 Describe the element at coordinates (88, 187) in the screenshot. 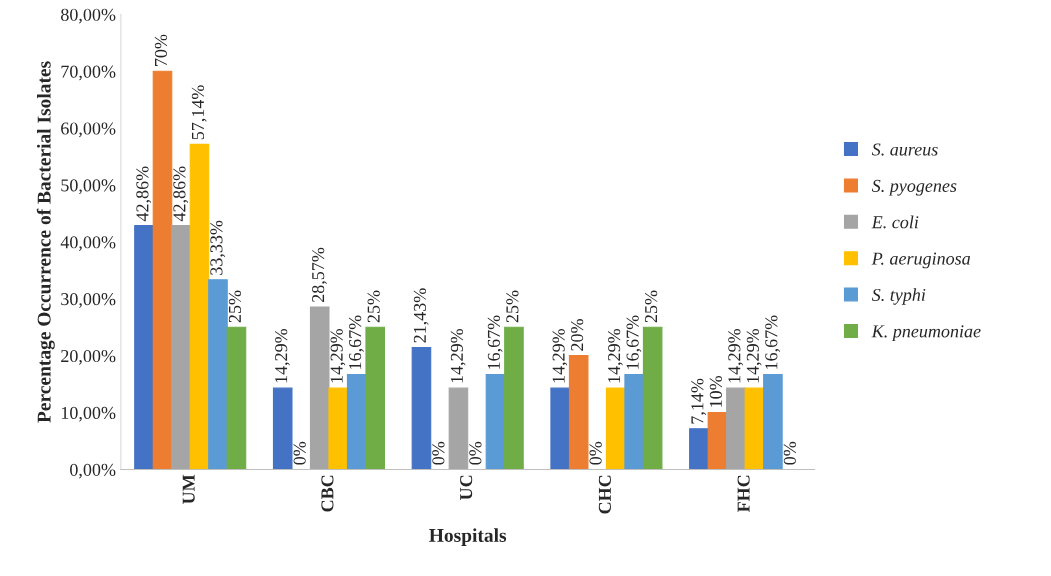

I see `y-tick-label: 50,00%` at that location.